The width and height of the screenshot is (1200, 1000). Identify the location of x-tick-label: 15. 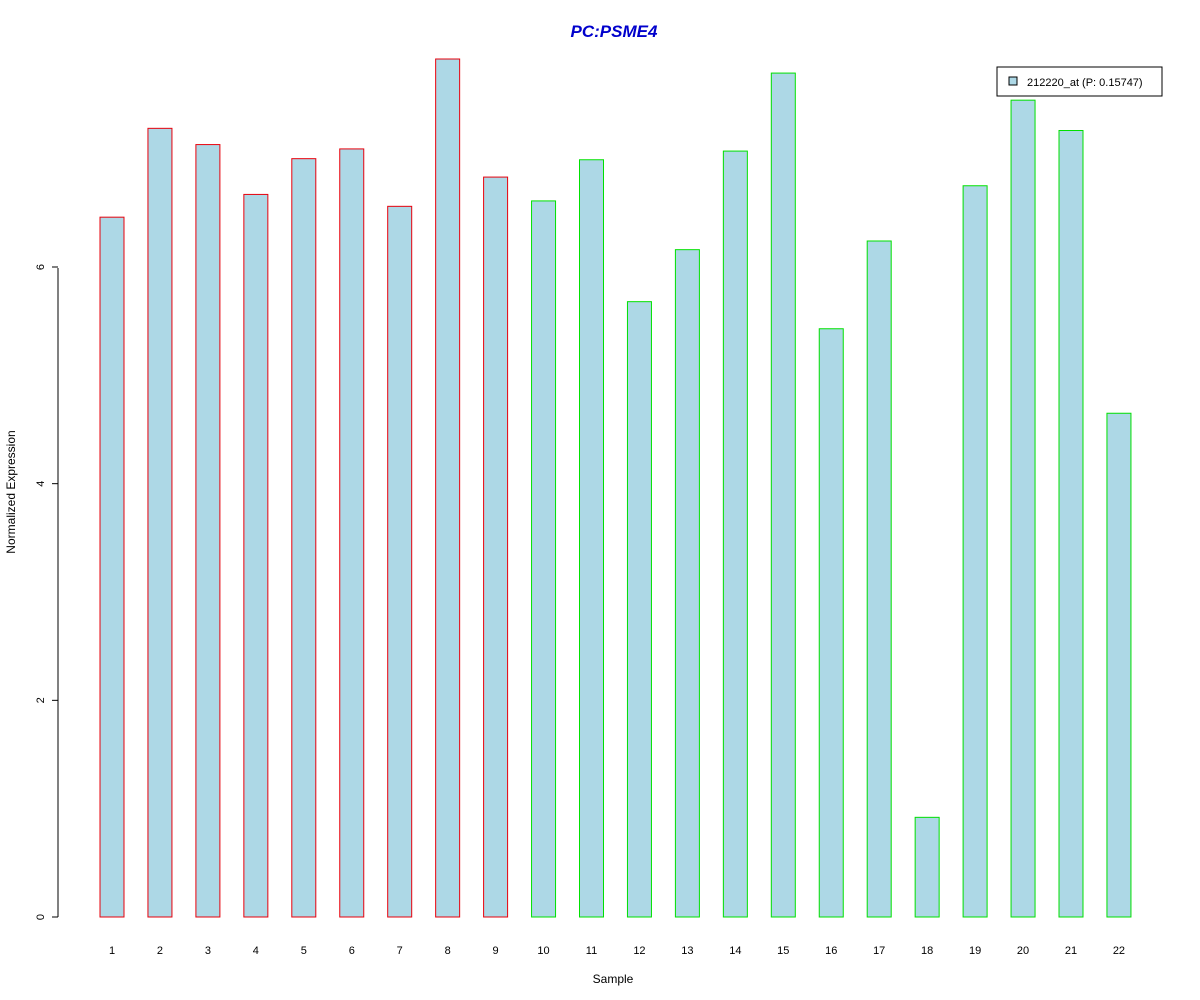
(783, 951).